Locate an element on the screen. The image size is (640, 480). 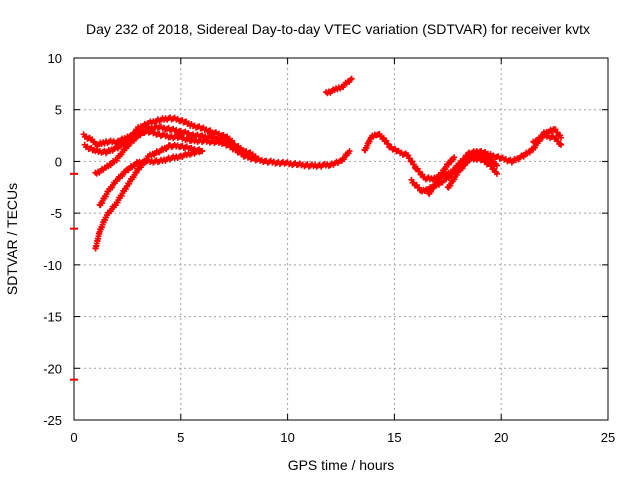
x-tick-label: 5 is located at coordinates (180, 437).